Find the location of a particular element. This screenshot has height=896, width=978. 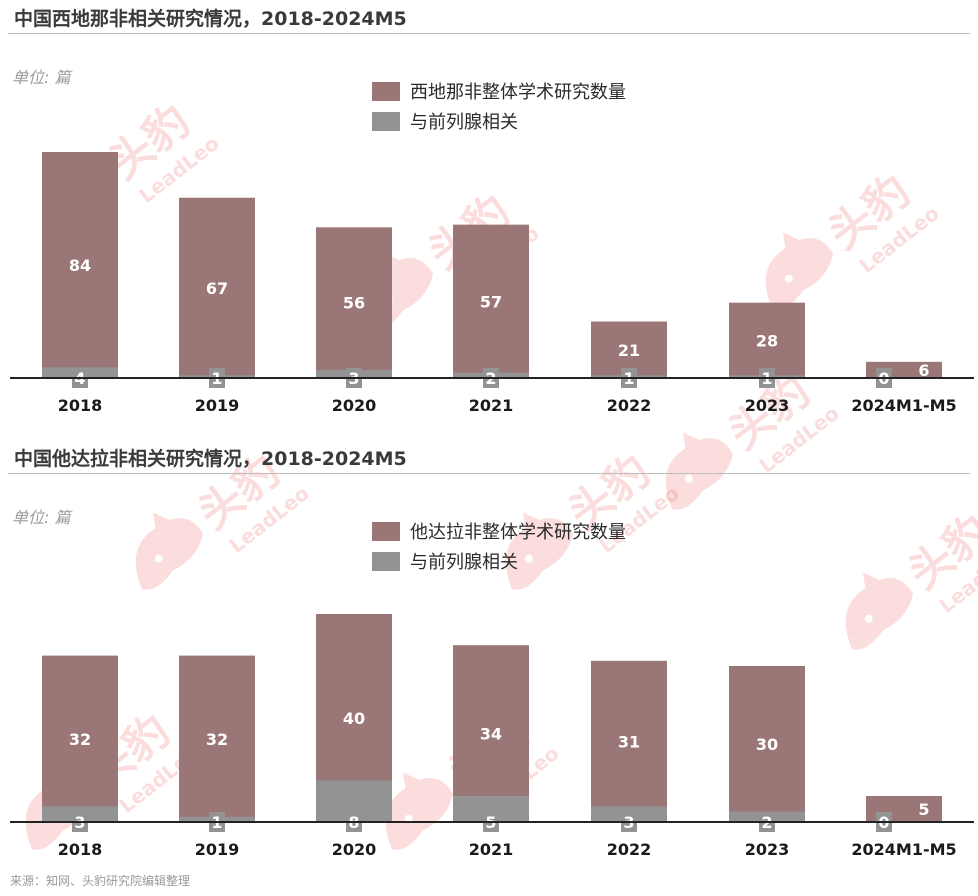

chart-legend: 他达拉非整体学术研究数量 与前列腺相关 is located at coordinates (499, 546).